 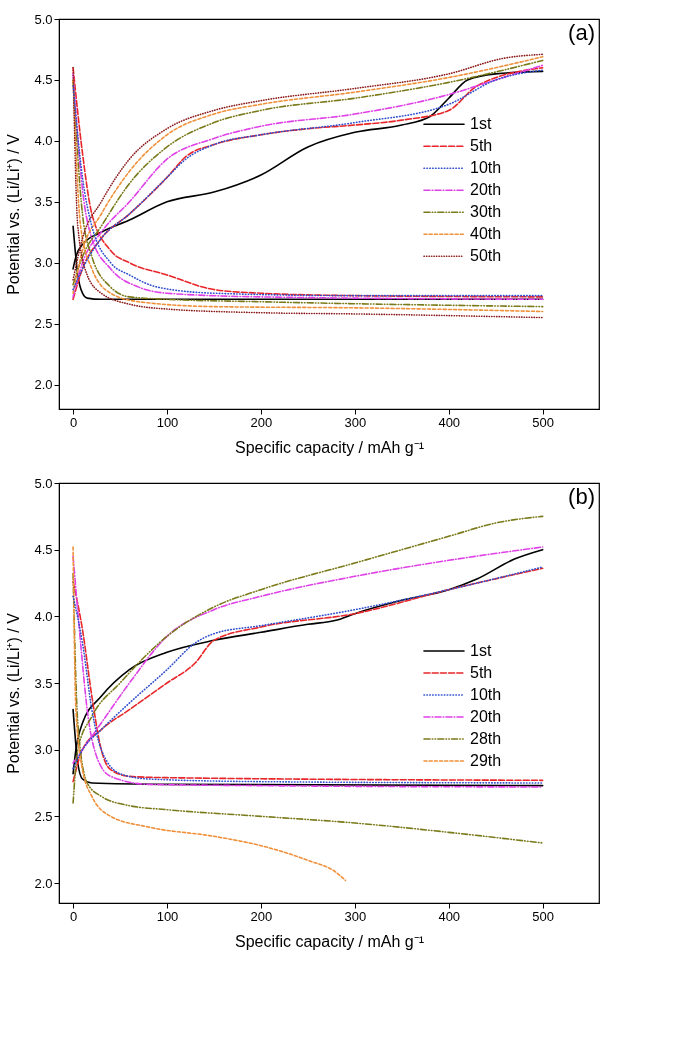 What do you see at coordinates (486, 256) in the screenshot?
I see `legend-label: 50th` at bounding box center [486, 256].